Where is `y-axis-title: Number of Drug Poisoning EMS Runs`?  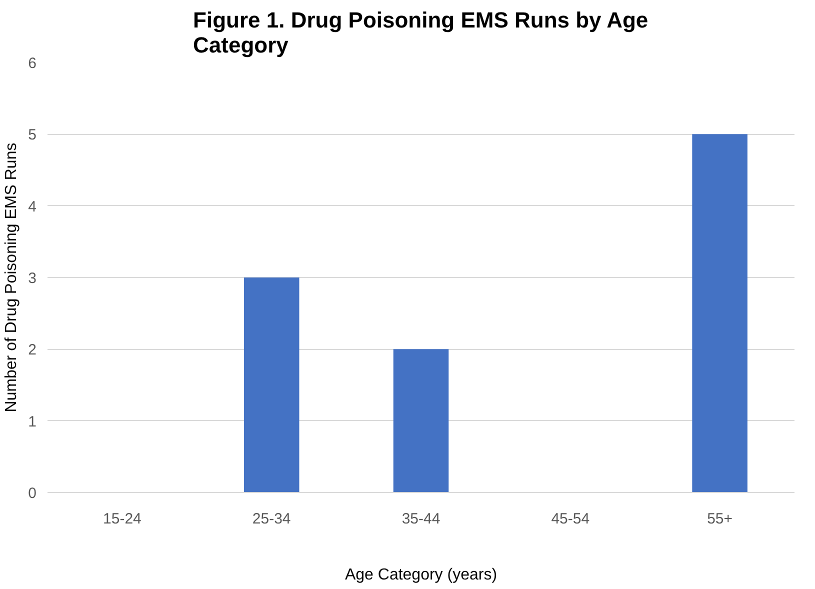 y-axis-title: Number of Drug Poisoning EMS Runs is located at coordinates (11, 277).